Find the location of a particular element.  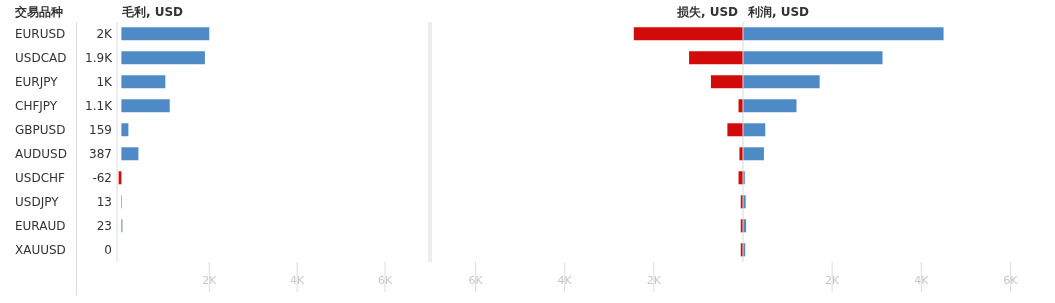

series-label: 利润, USD is located at coordinates (779, 12).